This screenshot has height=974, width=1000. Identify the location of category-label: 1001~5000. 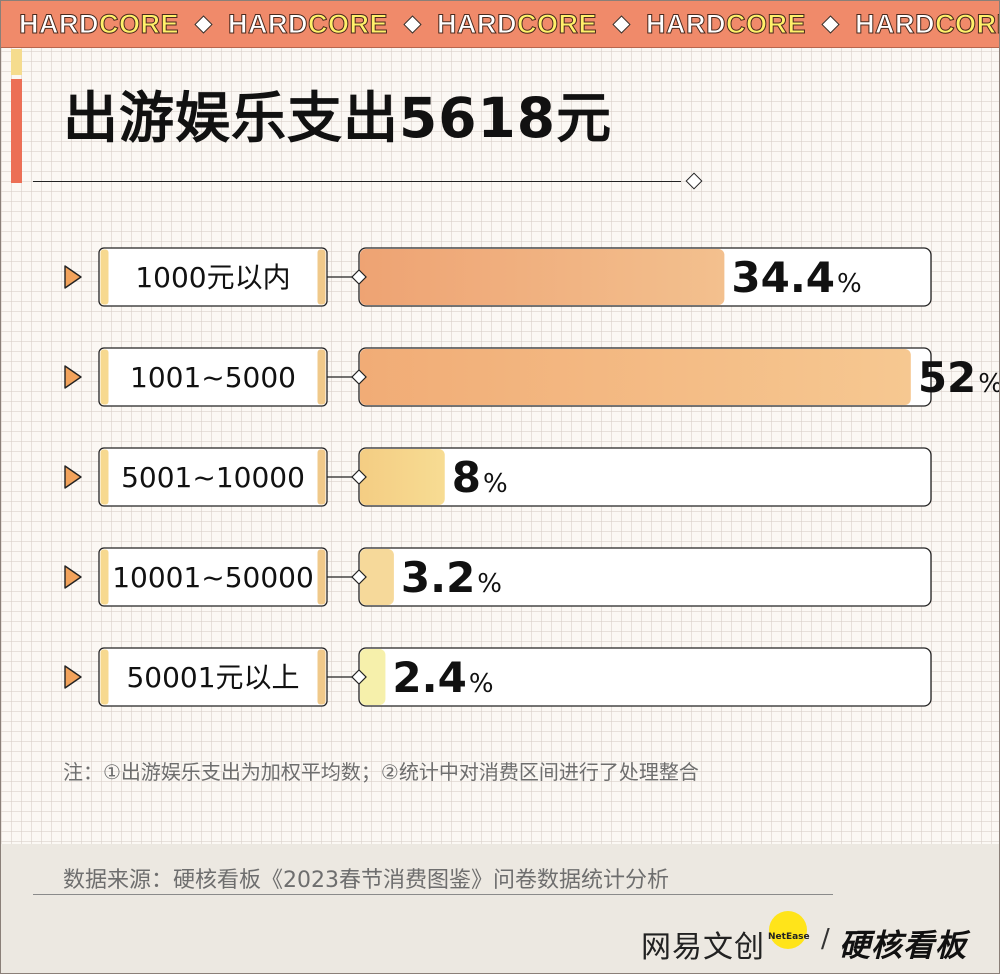
(213, 377).